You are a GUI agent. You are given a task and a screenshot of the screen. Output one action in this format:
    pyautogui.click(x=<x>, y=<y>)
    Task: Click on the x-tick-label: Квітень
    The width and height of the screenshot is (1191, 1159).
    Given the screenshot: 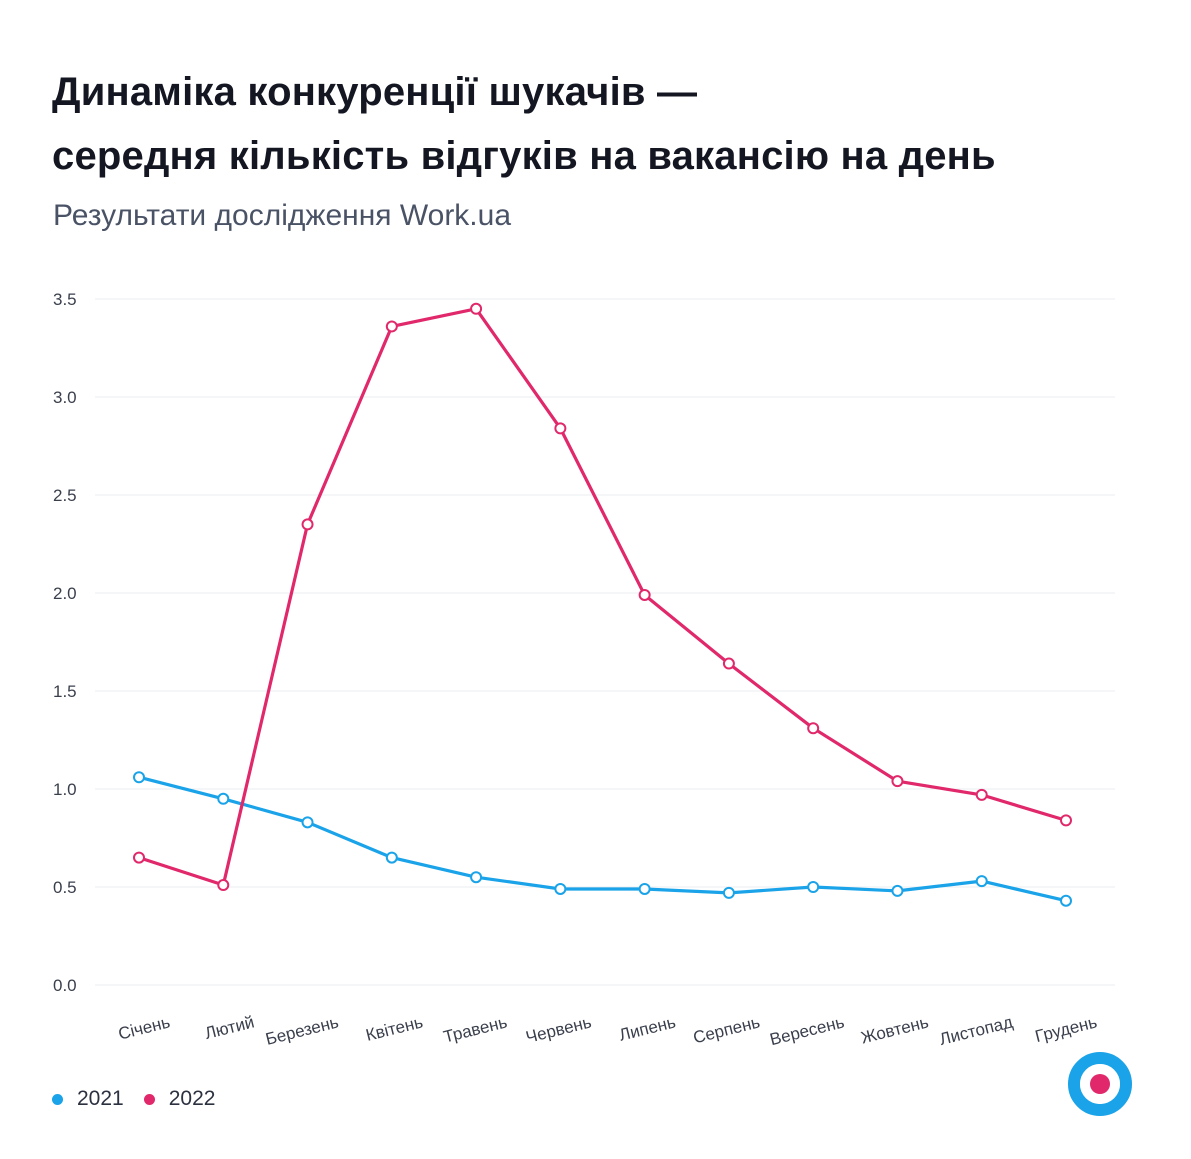 What is the action you would take?
    pyautogui.click(x=394, y=1028)
    